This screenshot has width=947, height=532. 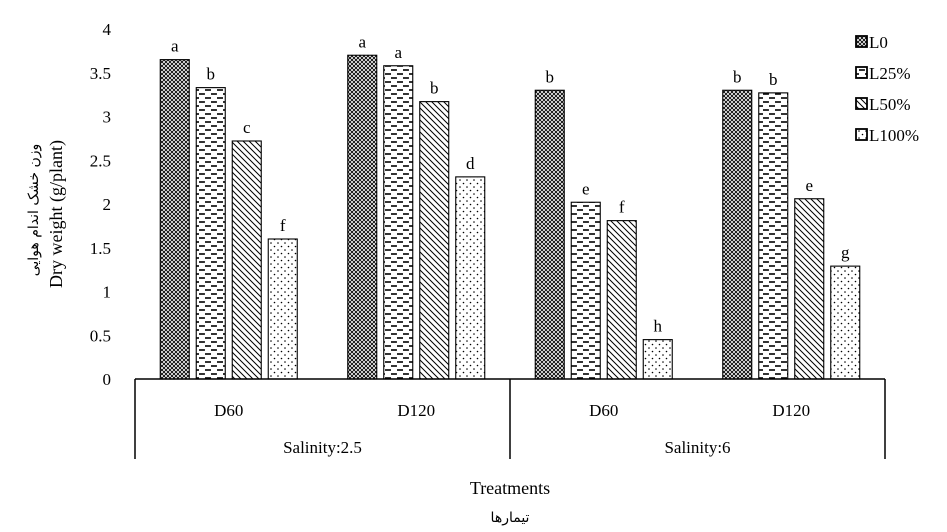 What do you see at coordinates (100, 335) in the screenshot?
I see `y-tick-label: 0.5` at bounding box center [100, 335].